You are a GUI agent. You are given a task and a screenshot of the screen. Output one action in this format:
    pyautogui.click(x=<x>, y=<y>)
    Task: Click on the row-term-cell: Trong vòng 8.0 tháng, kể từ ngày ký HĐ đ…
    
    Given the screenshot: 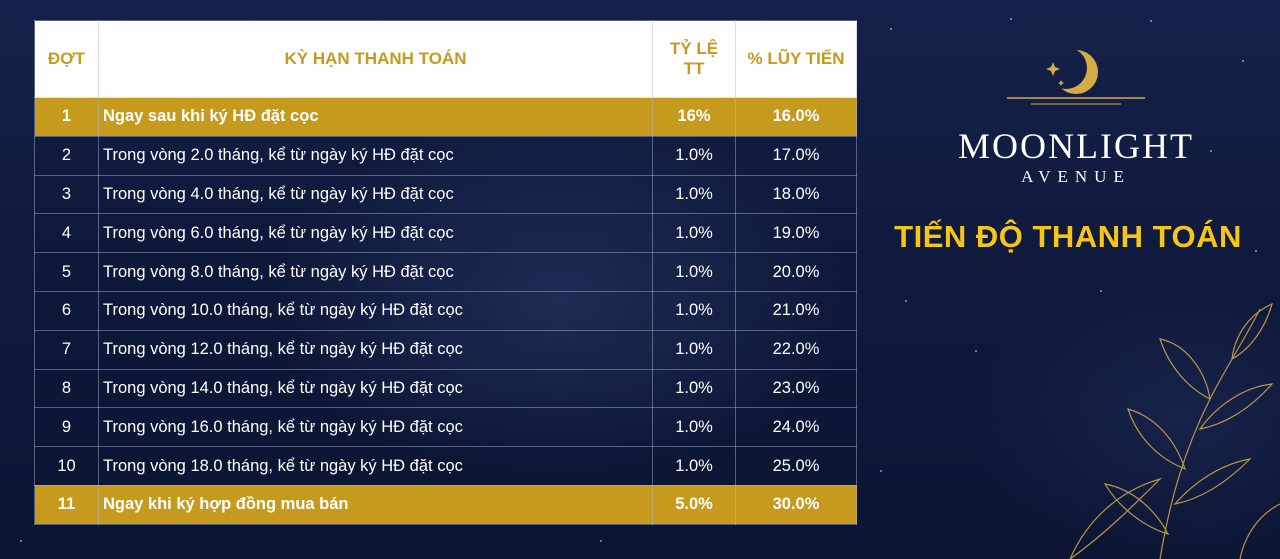 What is the action you would take?
    pyautogui.click(x=375, y=272)
    